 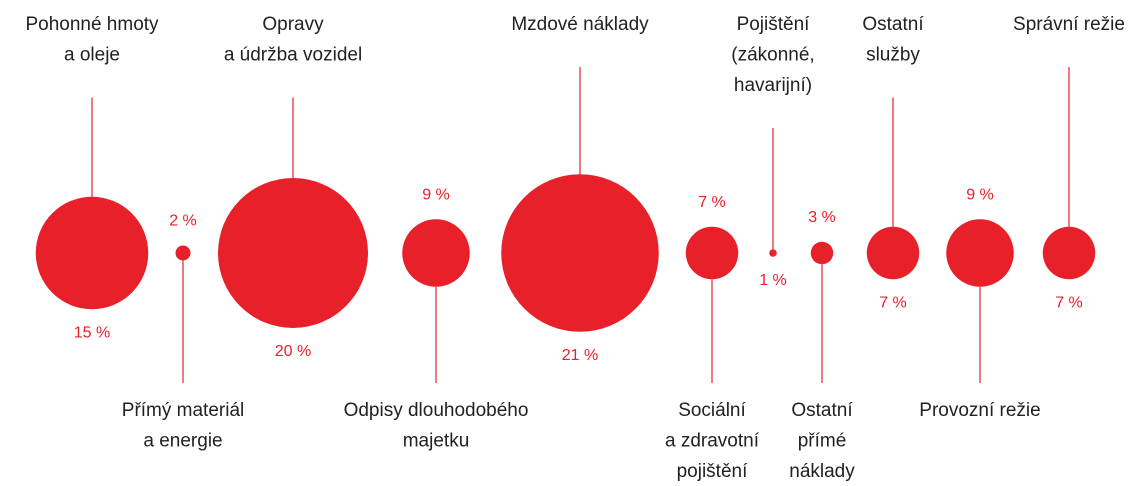 I want to click on value-label: 3 %, so click(x=822, y=217).